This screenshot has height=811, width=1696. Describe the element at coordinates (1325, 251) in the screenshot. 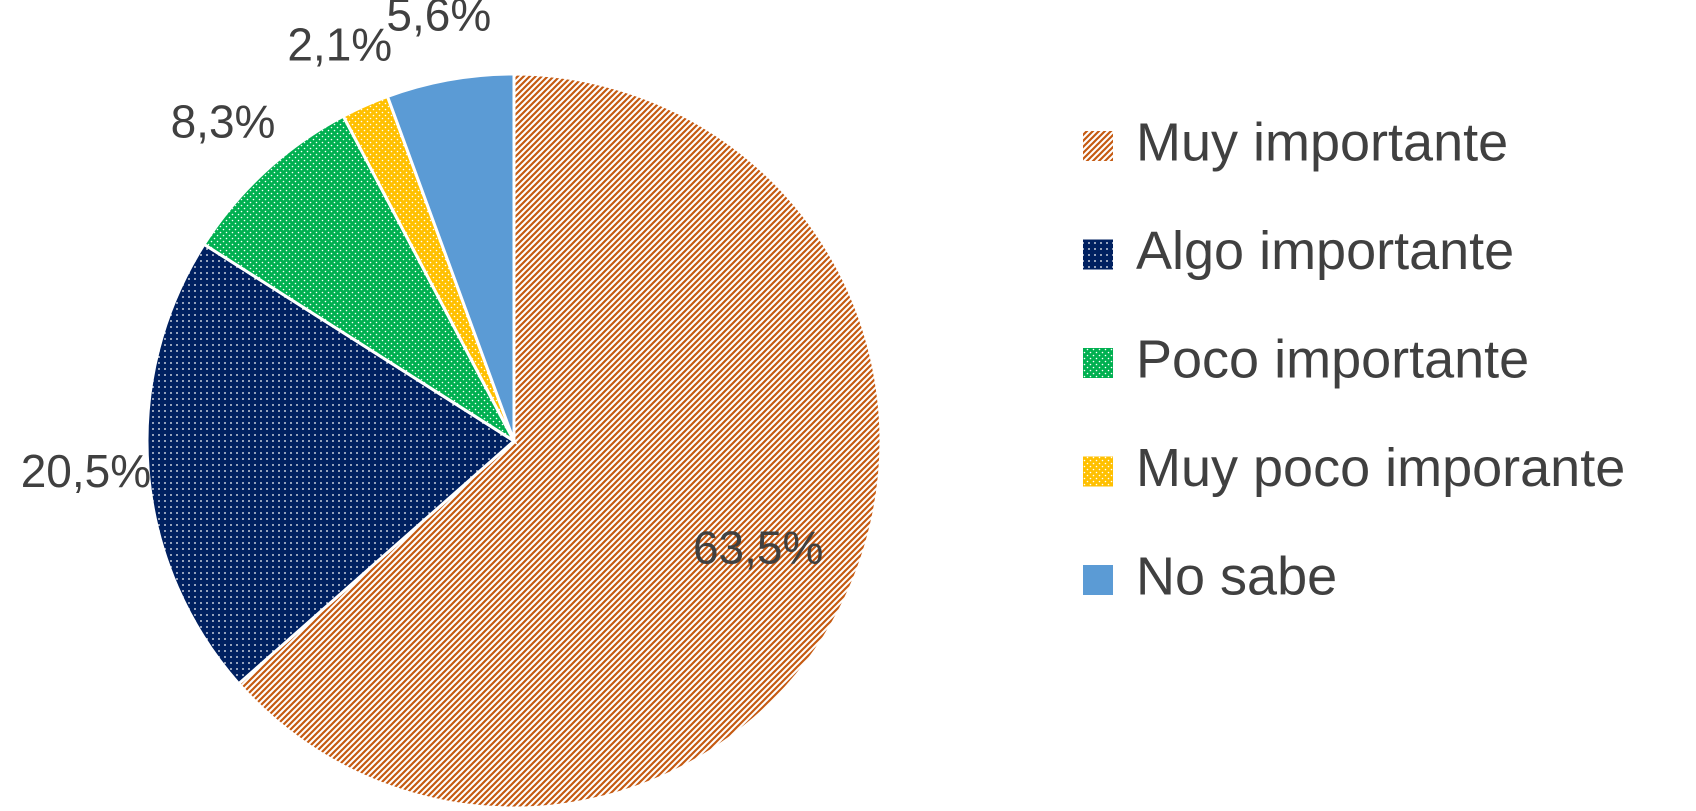

I see `legend-label: Algo importante` at that location.